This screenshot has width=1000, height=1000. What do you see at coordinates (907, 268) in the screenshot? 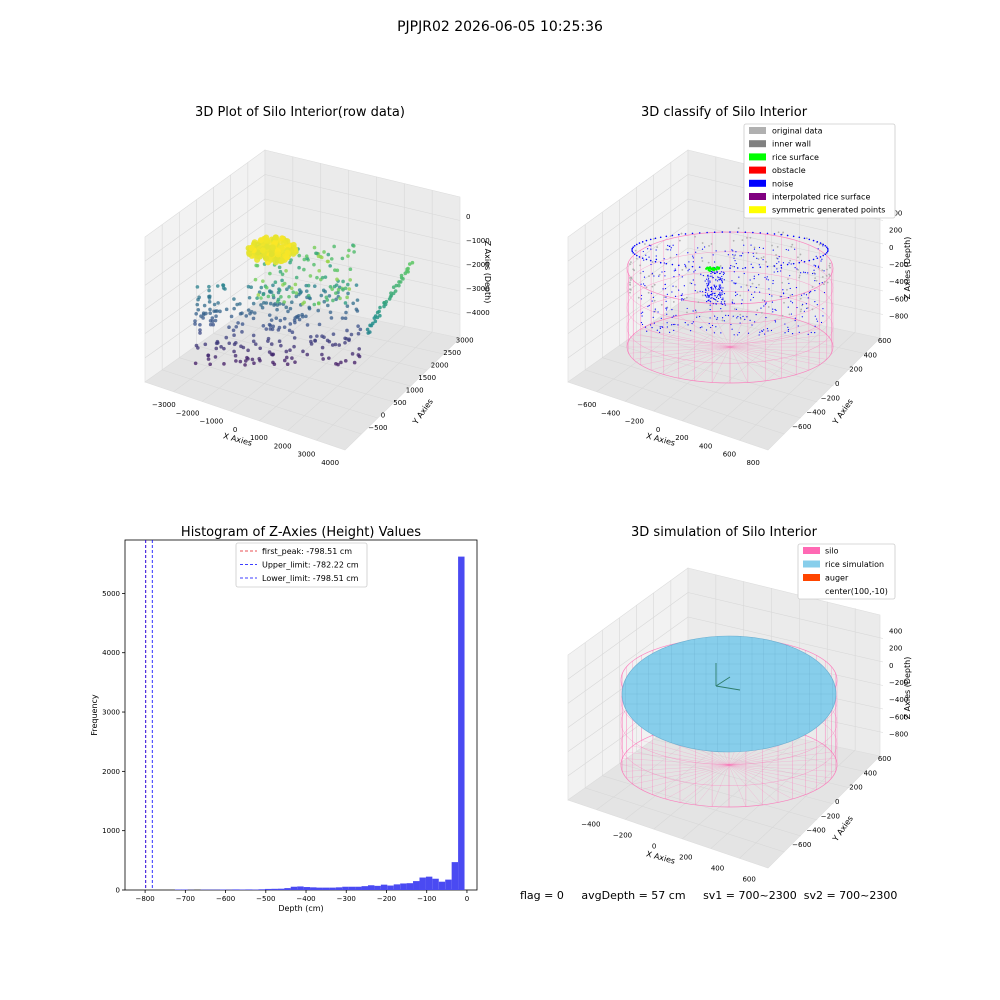
I see `classify-z-label: Z Axies (Depth)` at bounding box center [907, 268].